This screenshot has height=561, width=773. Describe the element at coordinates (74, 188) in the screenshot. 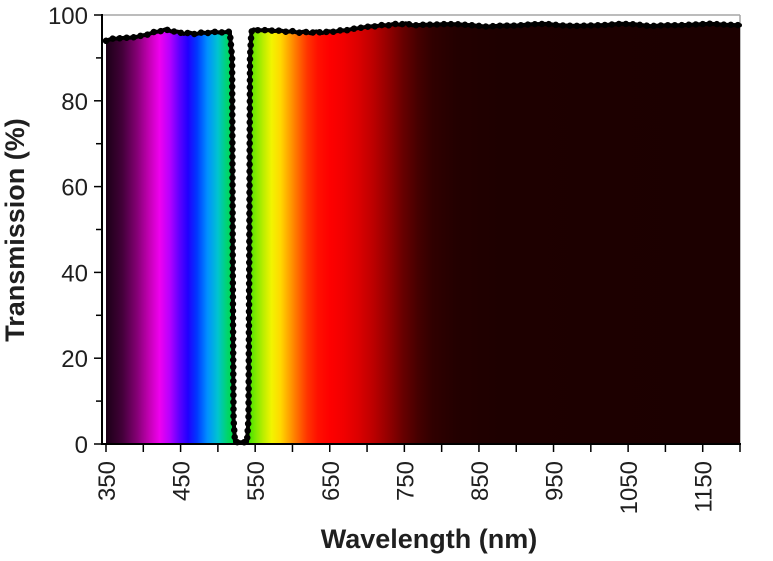

I see `y-tick-label: 60` at that location.